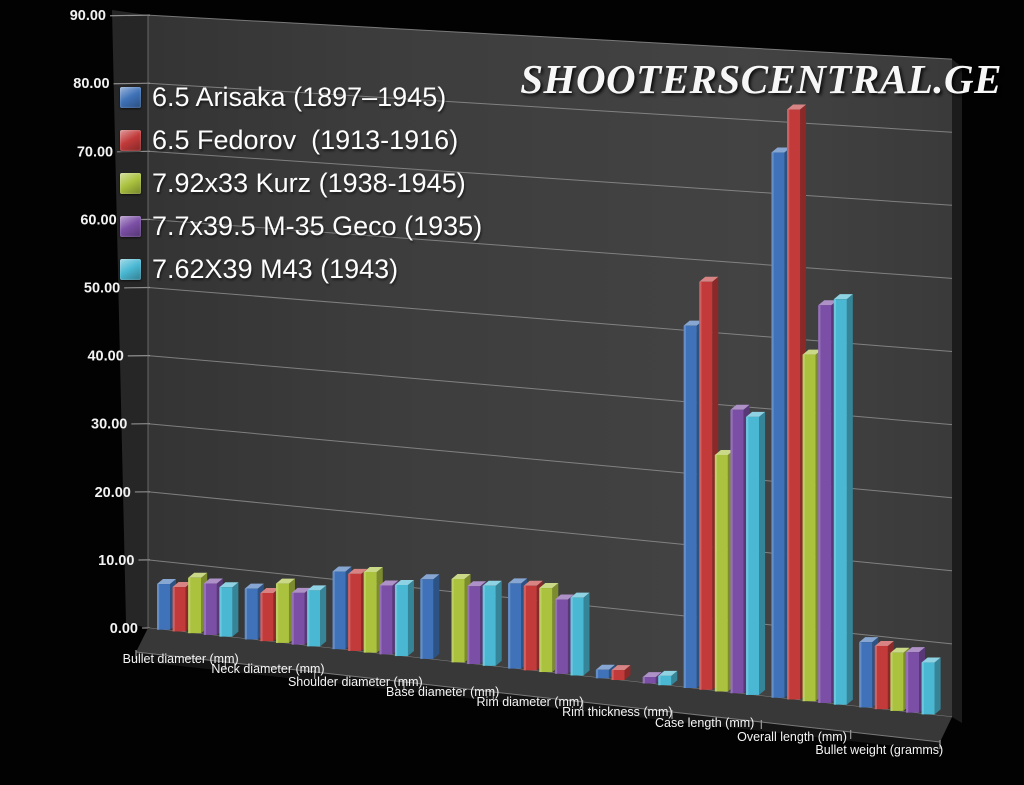 This screenshot has width=1024, height=785. What do you see at coordinates (109, 425) in the screenshot?
I see `y-axis-label: 30.00` at bounding box center [109, 425].